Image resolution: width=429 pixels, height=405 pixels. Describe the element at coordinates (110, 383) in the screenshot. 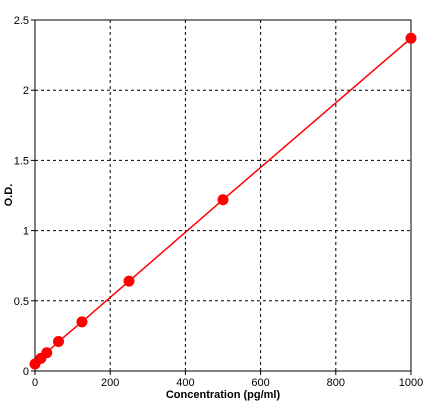

I see `x-tick-label: 200` at that location.